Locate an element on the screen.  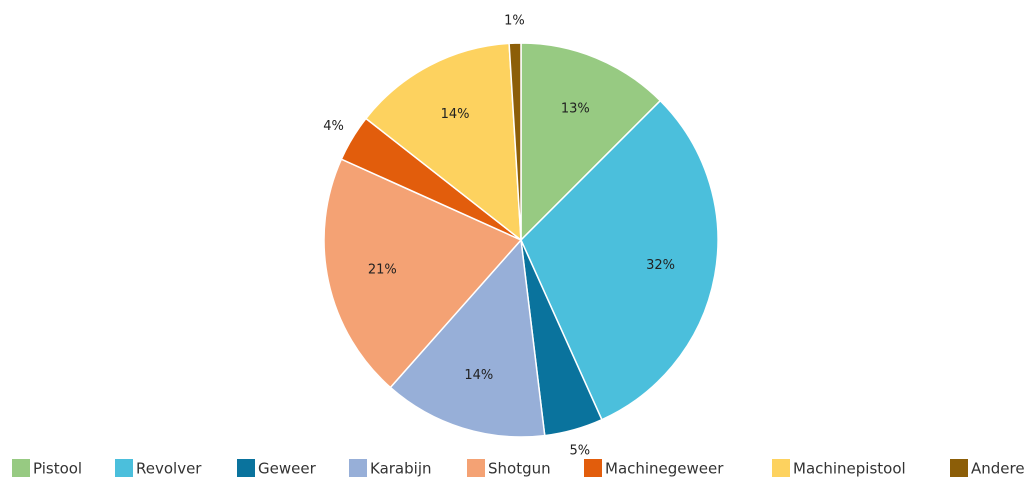
legend-label: Andere is located at coordinates (998, 469).